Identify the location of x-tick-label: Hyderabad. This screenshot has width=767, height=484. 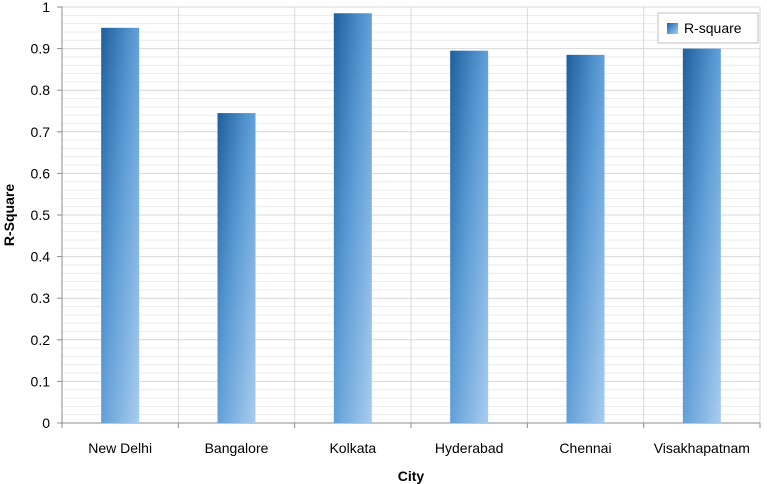
(469, 448).